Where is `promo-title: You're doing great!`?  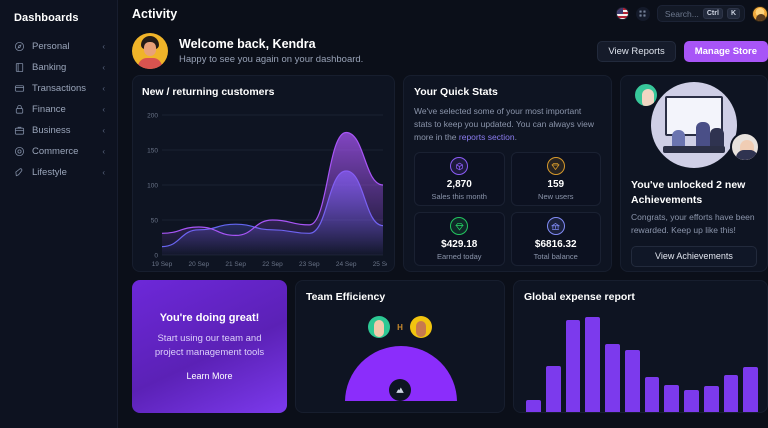
promo-title: You're doing great! is located at coordinates (209, 318).